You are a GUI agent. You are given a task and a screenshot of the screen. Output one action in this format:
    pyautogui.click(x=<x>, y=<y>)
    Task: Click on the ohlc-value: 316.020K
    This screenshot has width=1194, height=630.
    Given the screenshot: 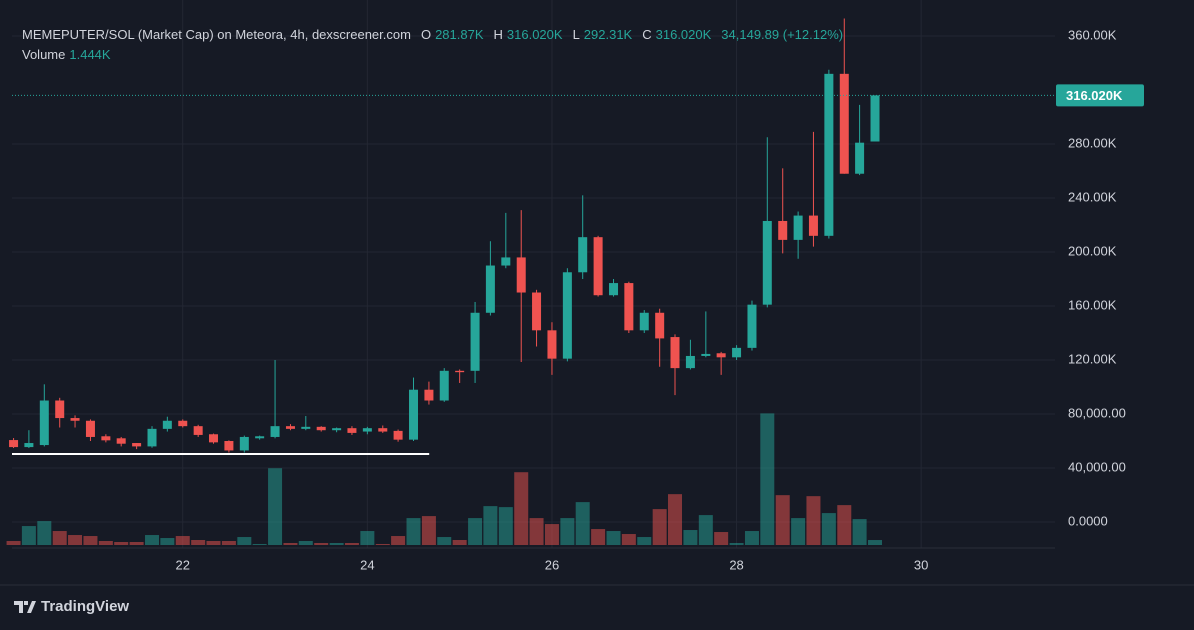 What is the action you would take?
    pyautogui.click(x=683, y=34)
    